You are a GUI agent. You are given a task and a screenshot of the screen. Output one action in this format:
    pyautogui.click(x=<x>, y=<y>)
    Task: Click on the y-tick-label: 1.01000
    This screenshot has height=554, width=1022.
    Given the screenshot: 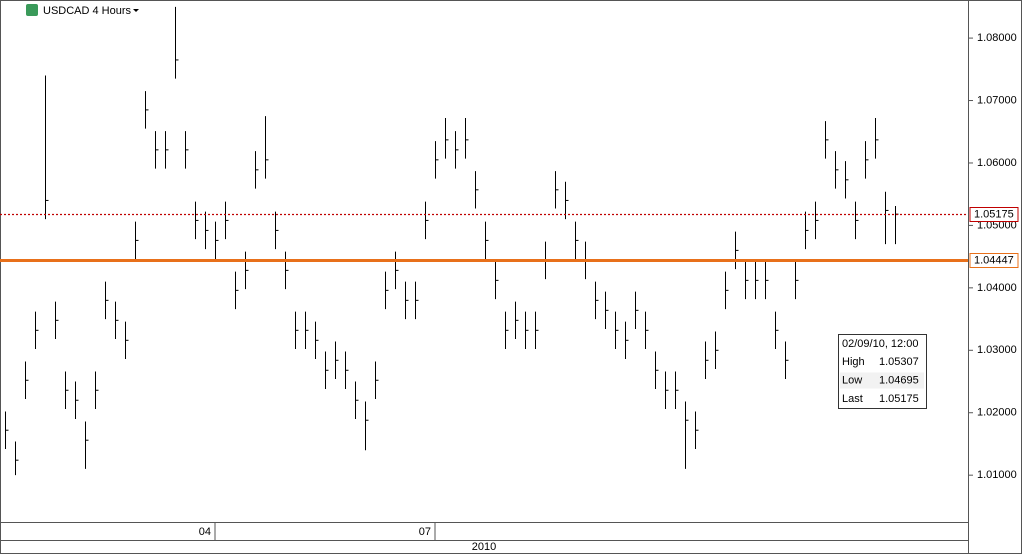 What is the action you would take?
    pyautogui.click(x=997, y=475)
    